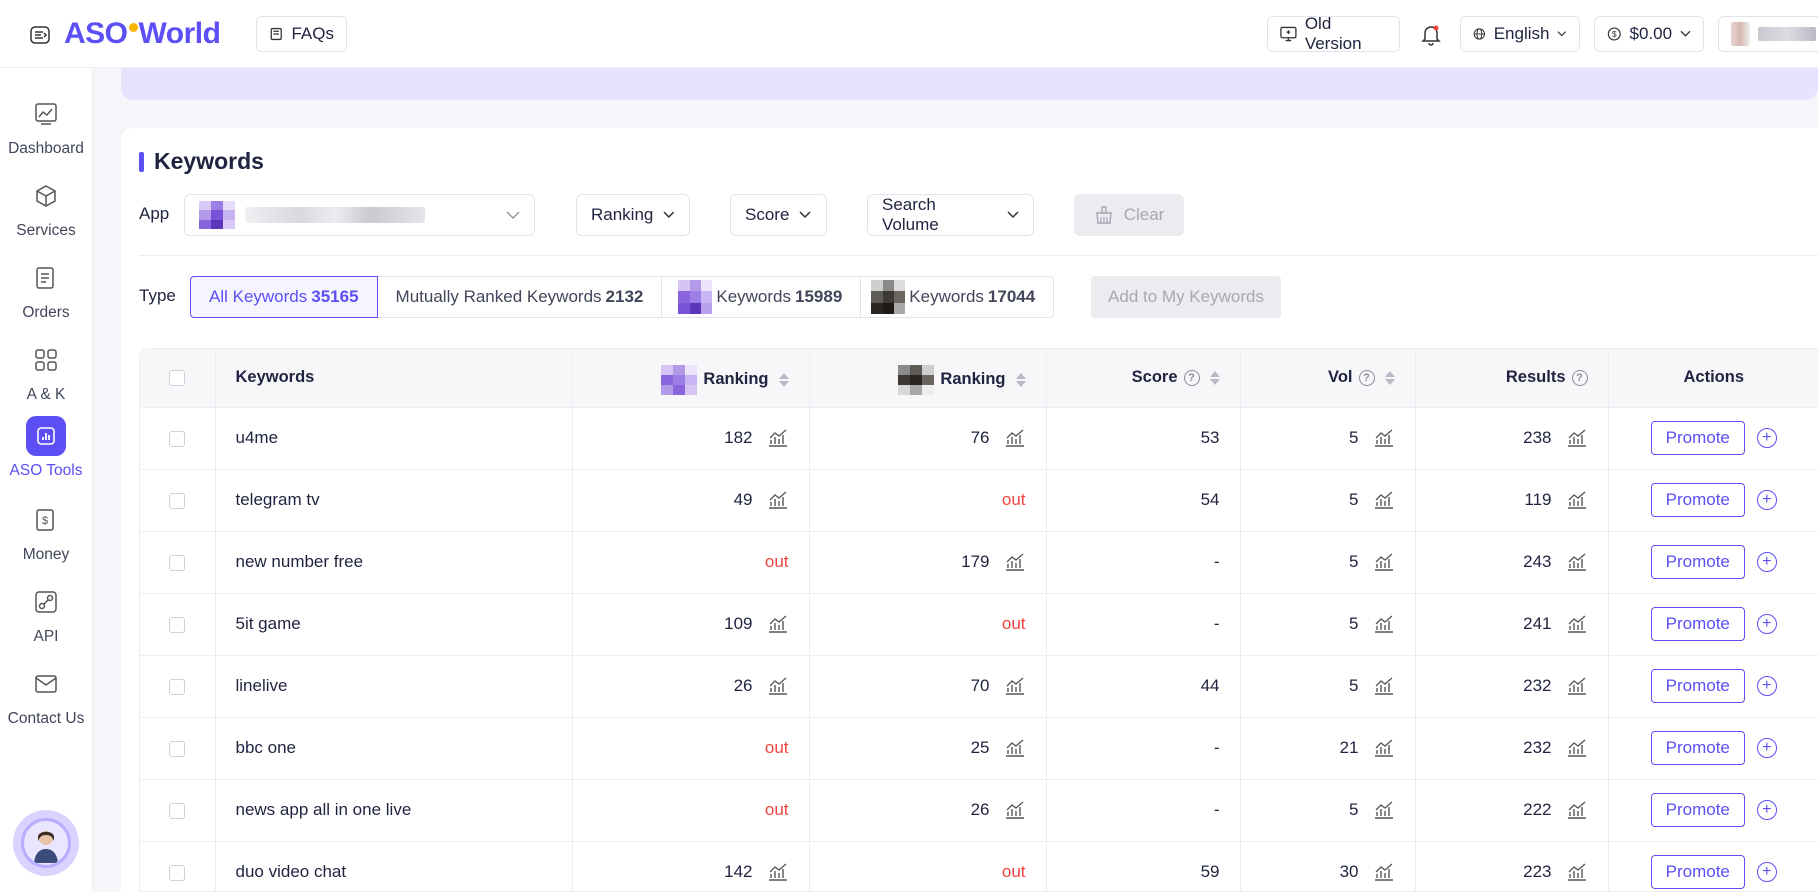 This screenshot has height=892, width=1818. I want to click on page-title-text: Keywords, so click(209, 161).